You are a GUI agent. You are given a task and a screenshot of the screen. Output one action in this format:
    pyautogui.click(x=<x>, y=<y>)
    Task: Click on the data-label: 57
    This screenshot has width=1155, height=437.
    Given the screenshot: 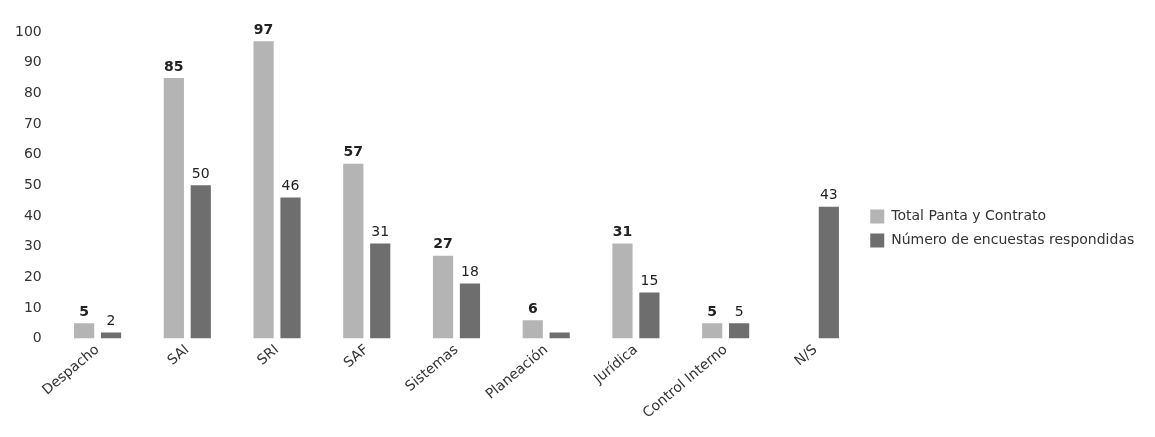 What is the action you would take?
    pyautogui.click(x=353, y=151)
    